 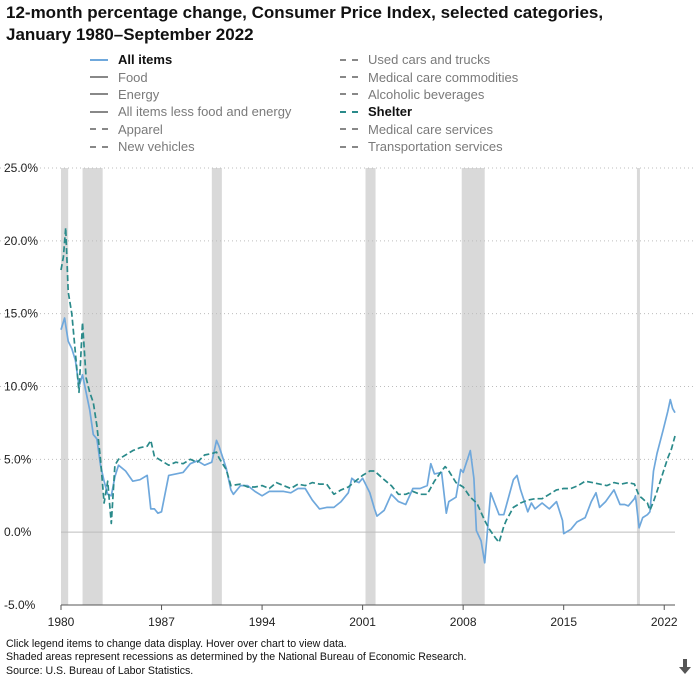 I want to click on y-tick-label: 0.0%, so click(x=18, y=532).